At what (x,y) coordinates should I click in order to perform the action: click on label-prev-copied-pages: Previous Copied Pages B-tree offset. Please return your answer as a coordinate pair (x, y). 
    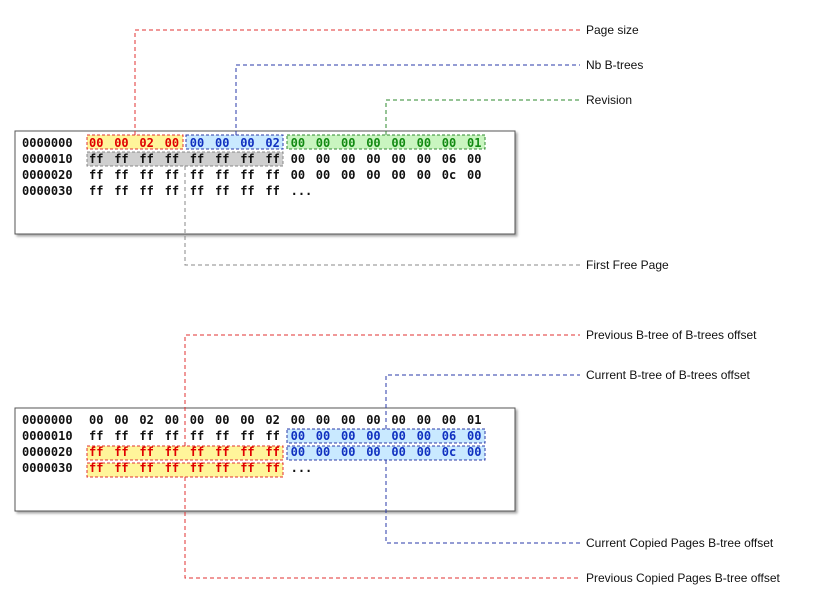
    Looking at the image, I should click on (683, 578).